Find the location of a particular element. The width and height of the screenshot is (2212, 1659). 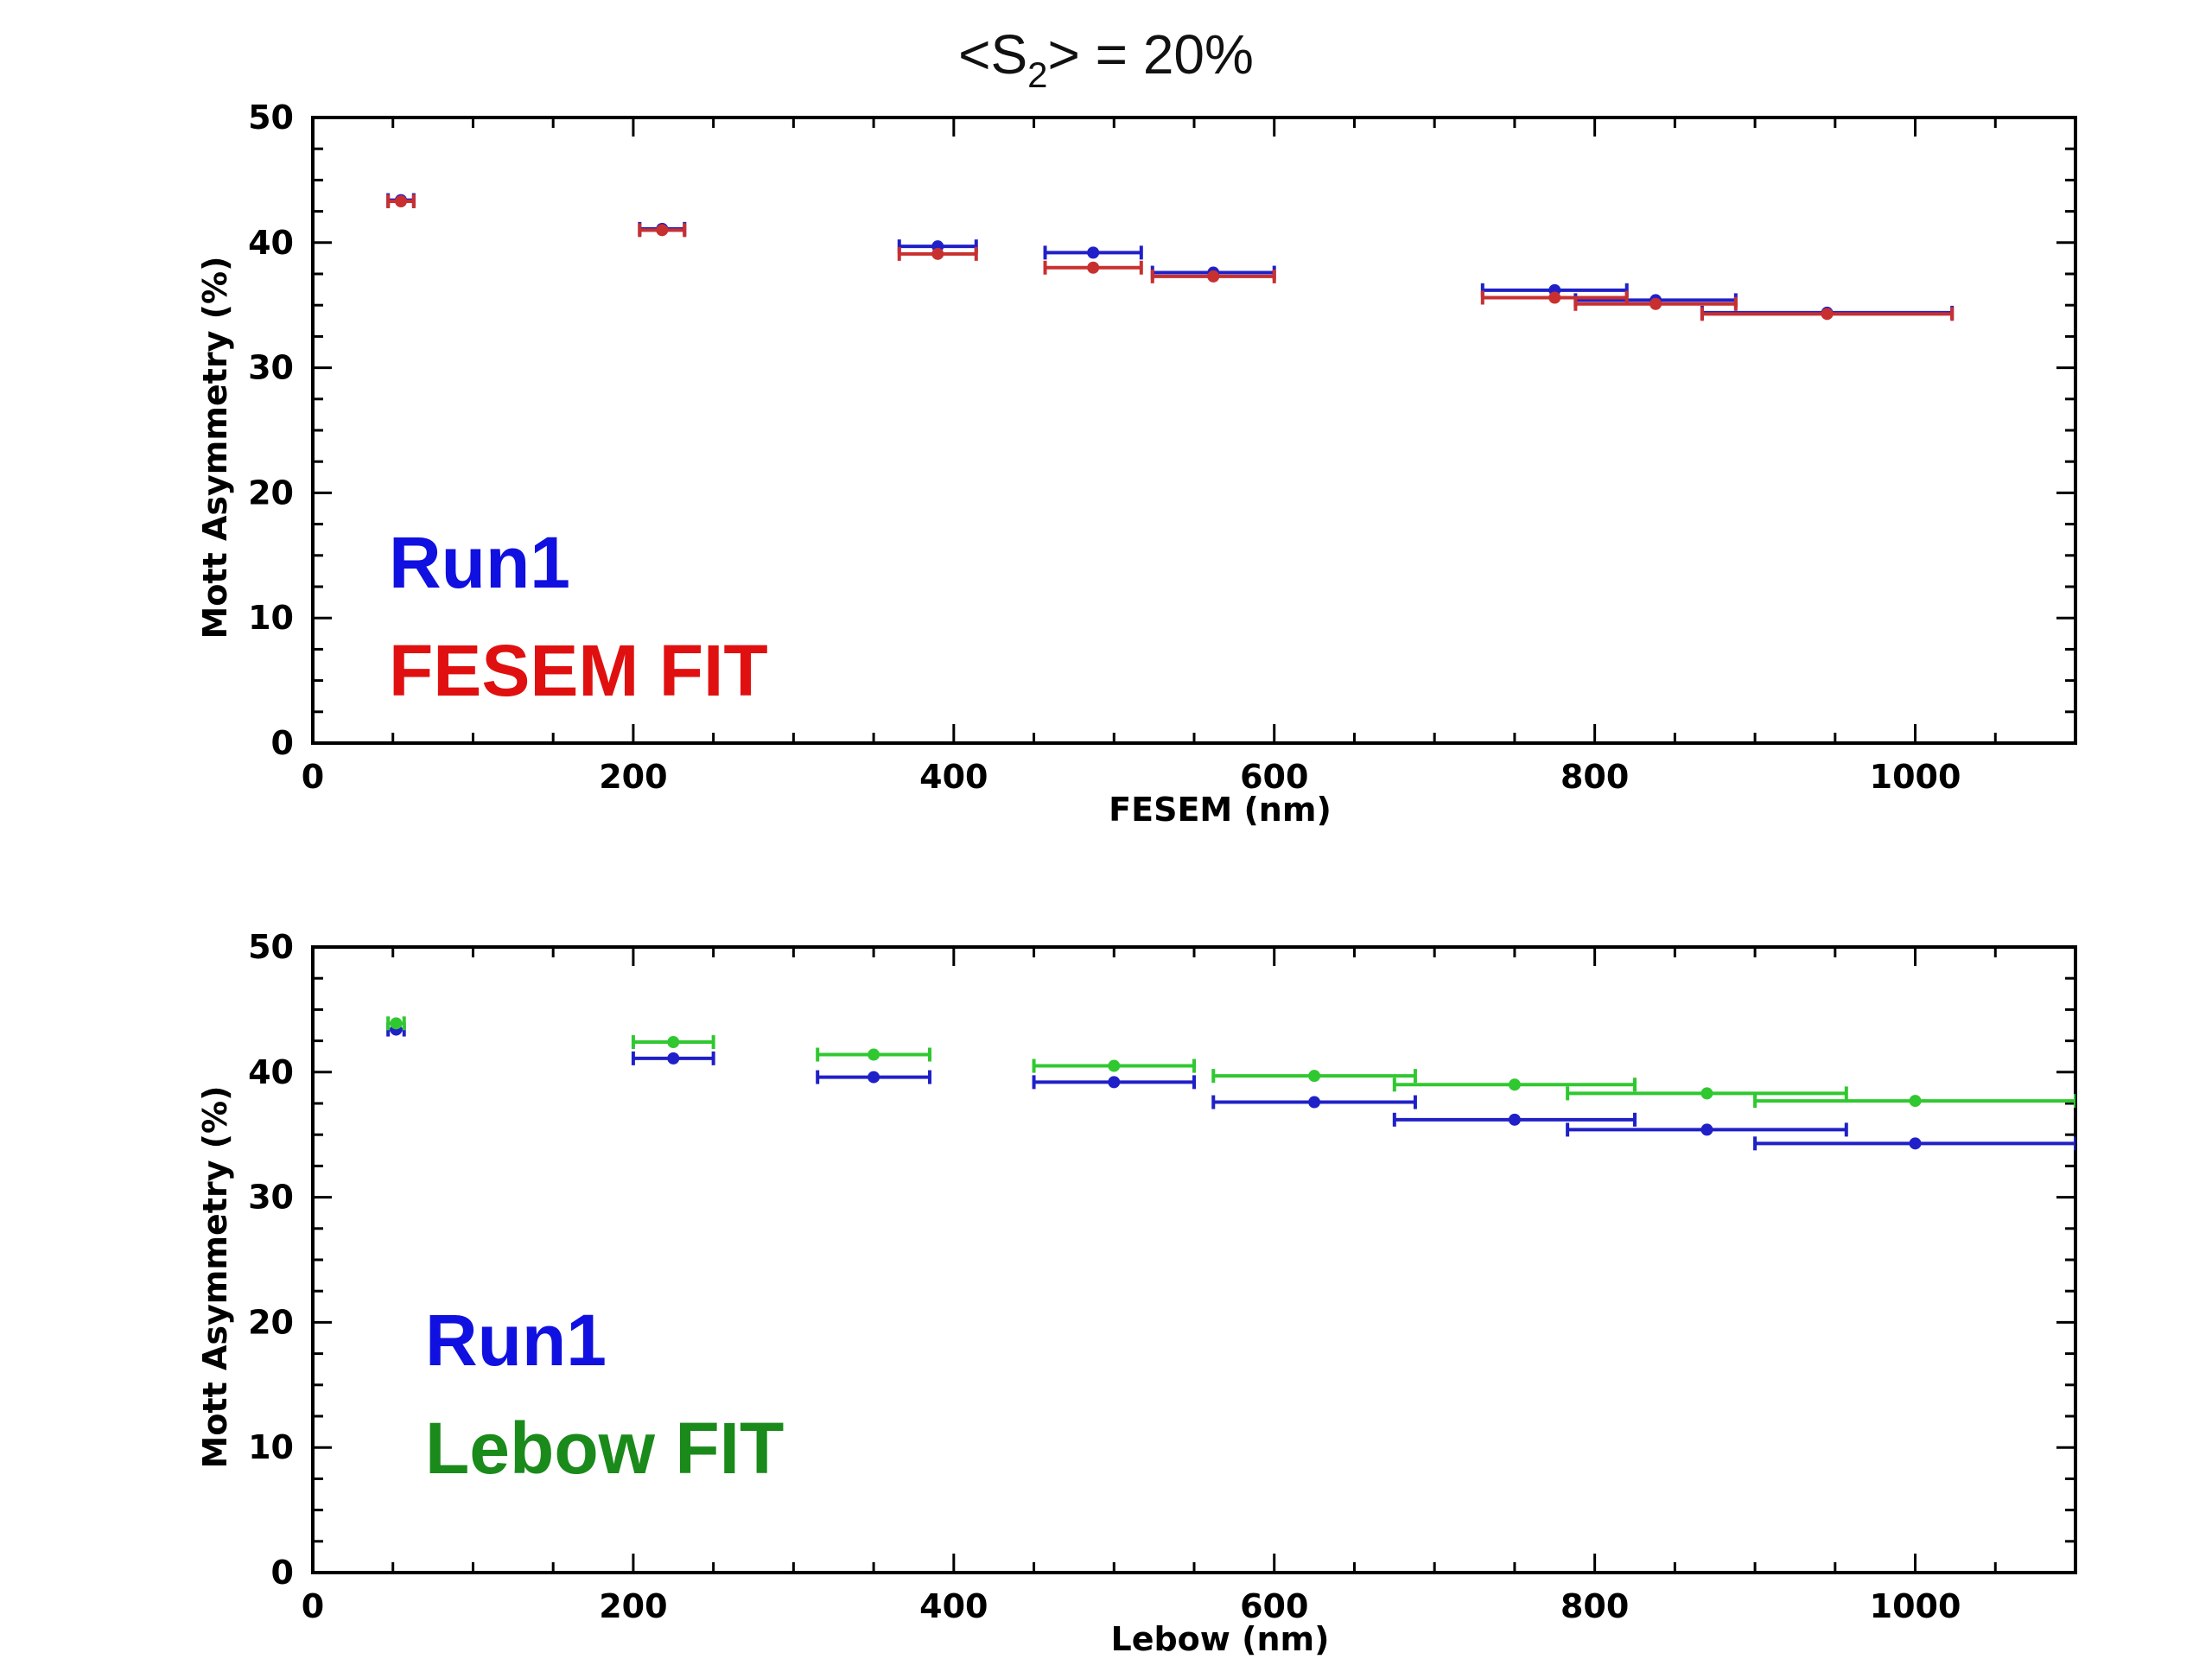

x-axis-label: Lebow (nm) is located at coordinates (1219, 1639).